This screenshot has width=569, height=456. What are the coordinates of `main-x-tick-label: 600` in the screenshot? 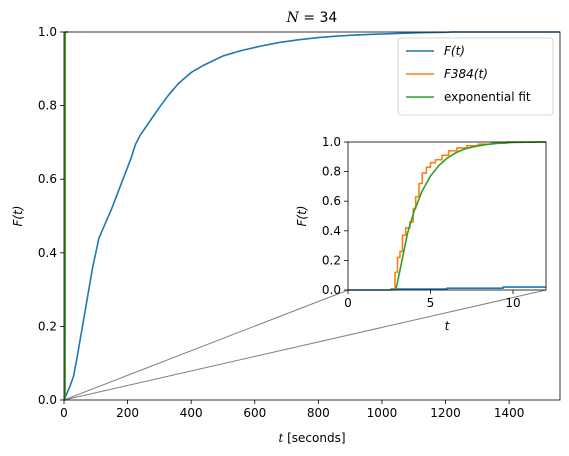 It's located at (254, 413).